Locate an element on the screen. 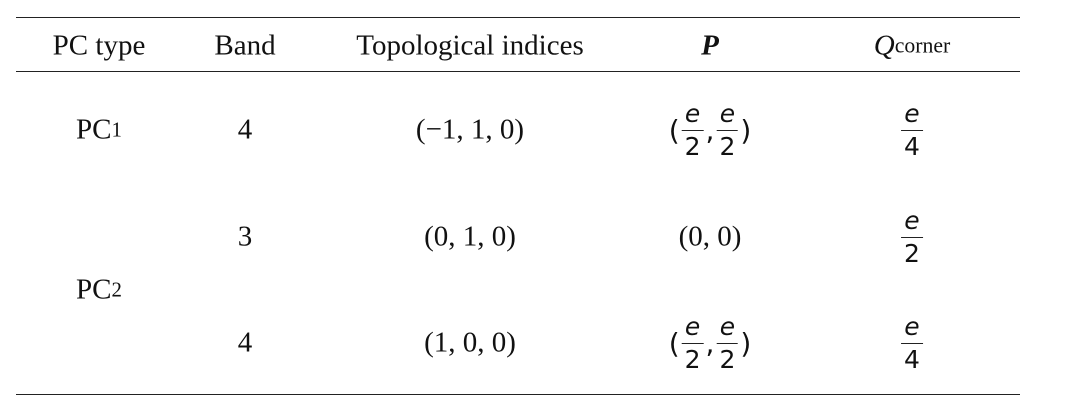  indices-cell: (−1, 1, 0) is located at coordinates (470, 130).